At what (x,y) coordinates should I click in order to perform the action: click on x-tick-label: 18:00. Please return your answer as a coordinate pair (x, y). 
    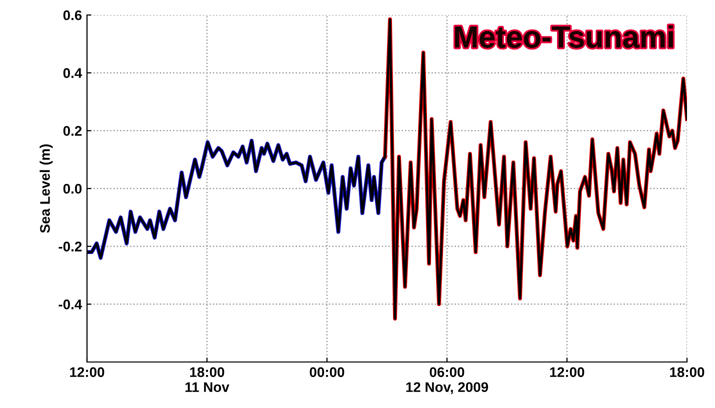
    Looking at the image, I should click on (687, 372).